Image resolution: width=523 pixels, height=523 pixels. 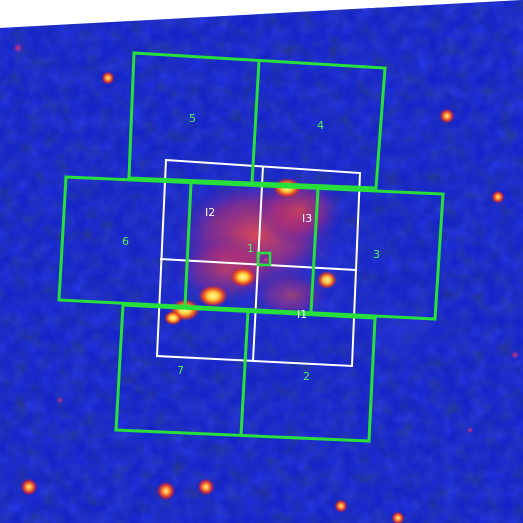 What do you see at coordinates (306, 376) in the screenshot?
I see `field-label-2: 2` at bounding box center [306, 376].